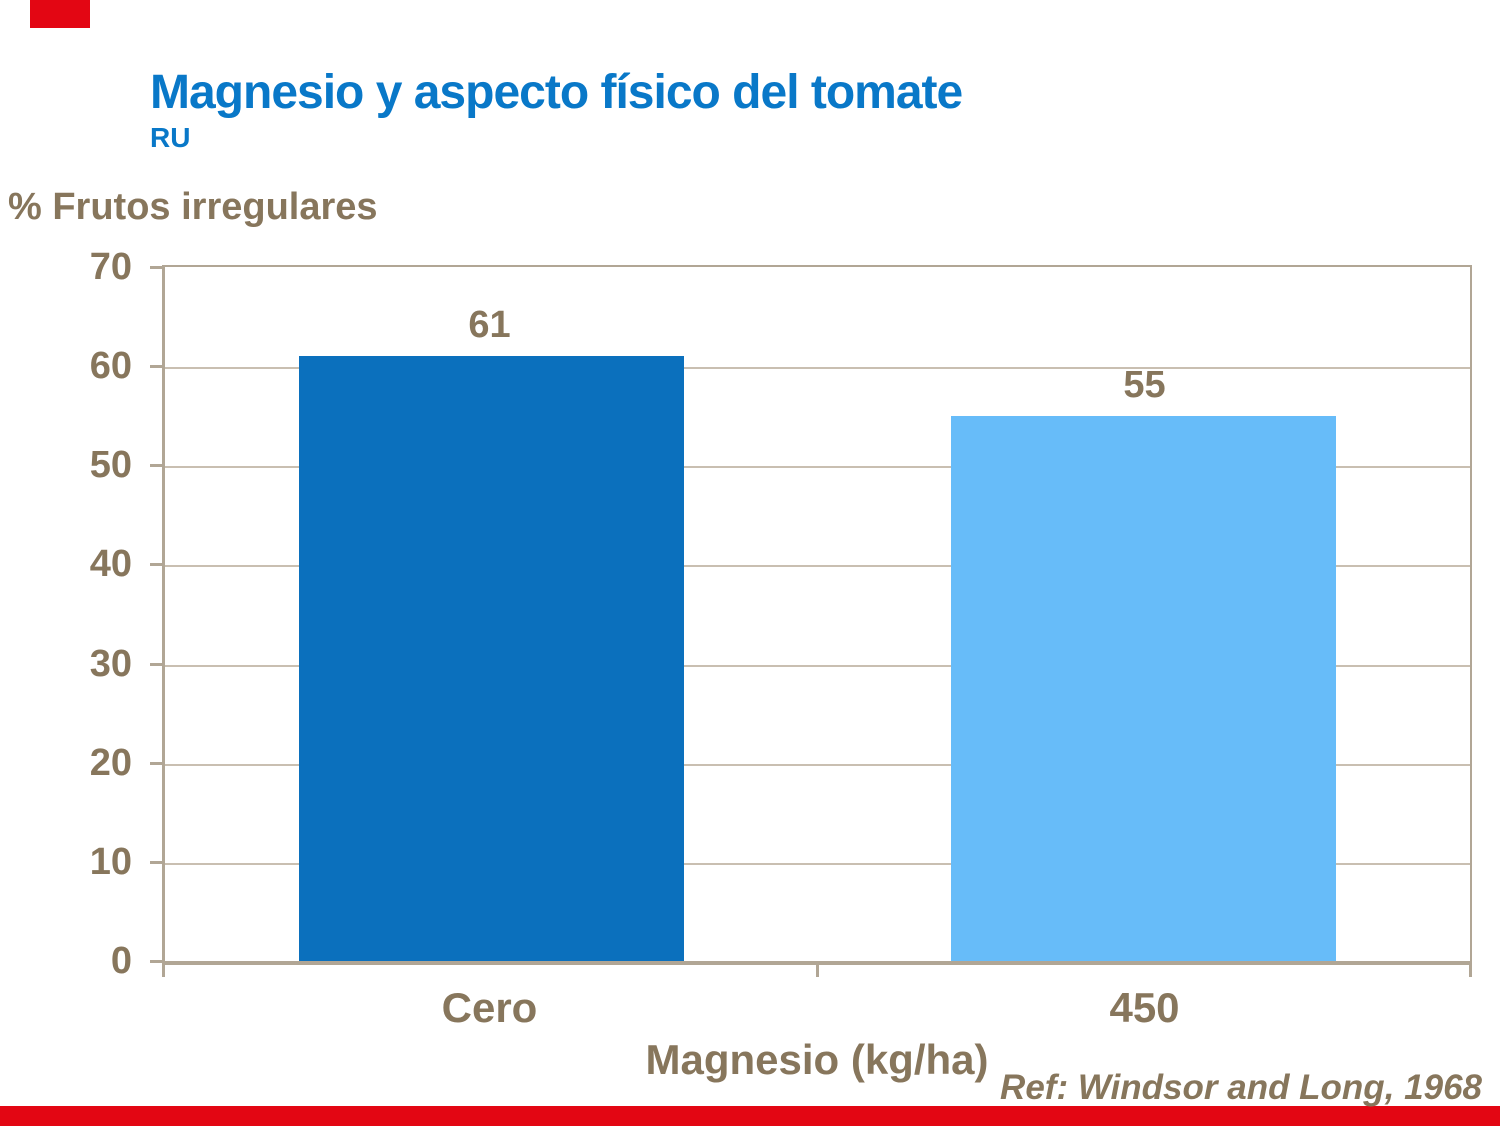  I want to click on value-label-61: 61, so click(489, 325).